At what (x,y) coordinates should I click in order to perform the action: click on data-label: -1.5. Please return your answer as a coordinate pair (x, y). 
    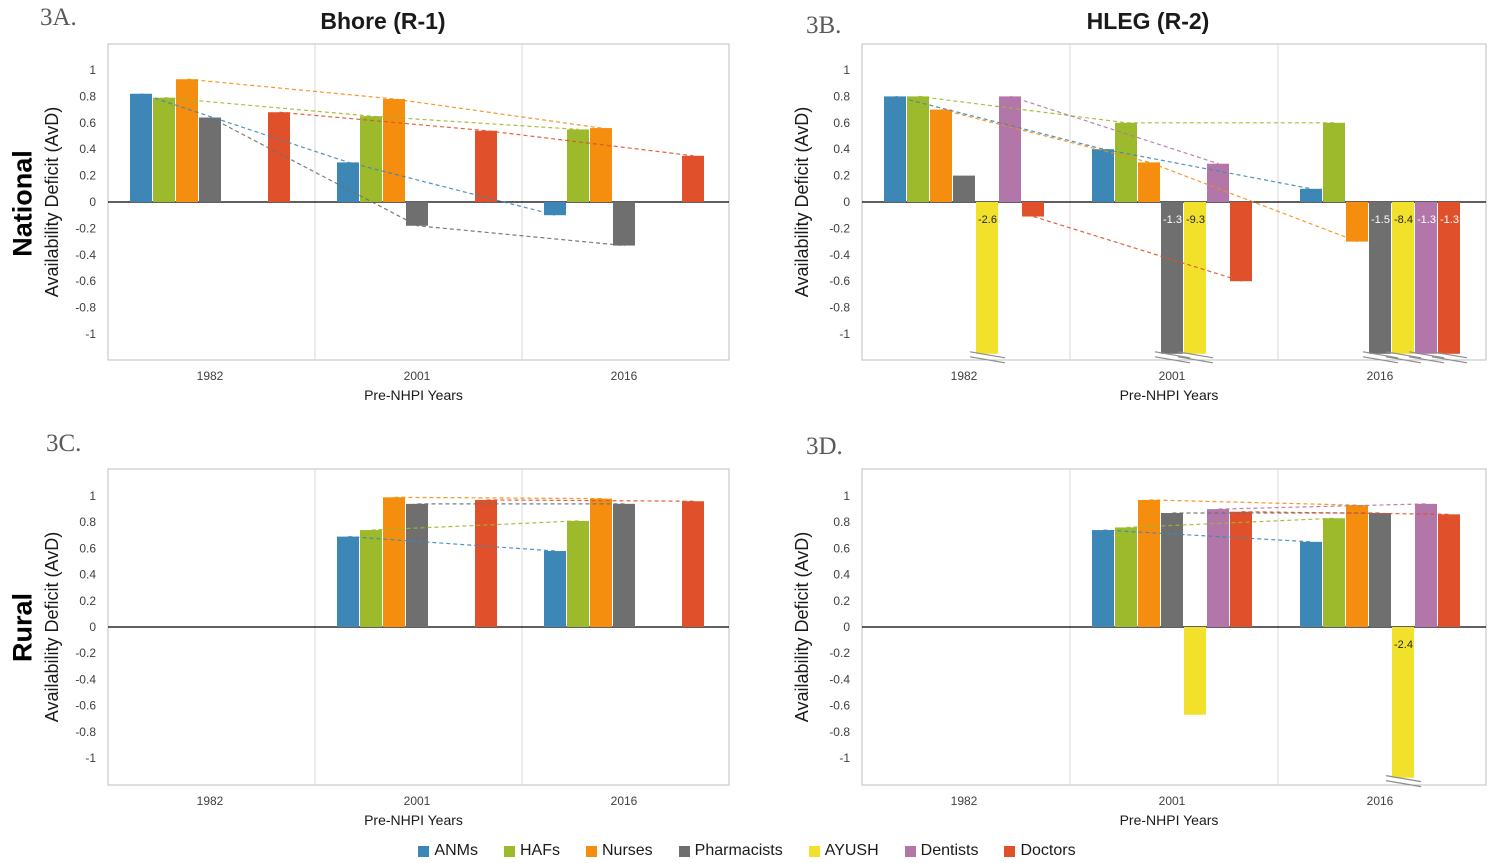
    Looking at the image, I should click on (1380, 220).